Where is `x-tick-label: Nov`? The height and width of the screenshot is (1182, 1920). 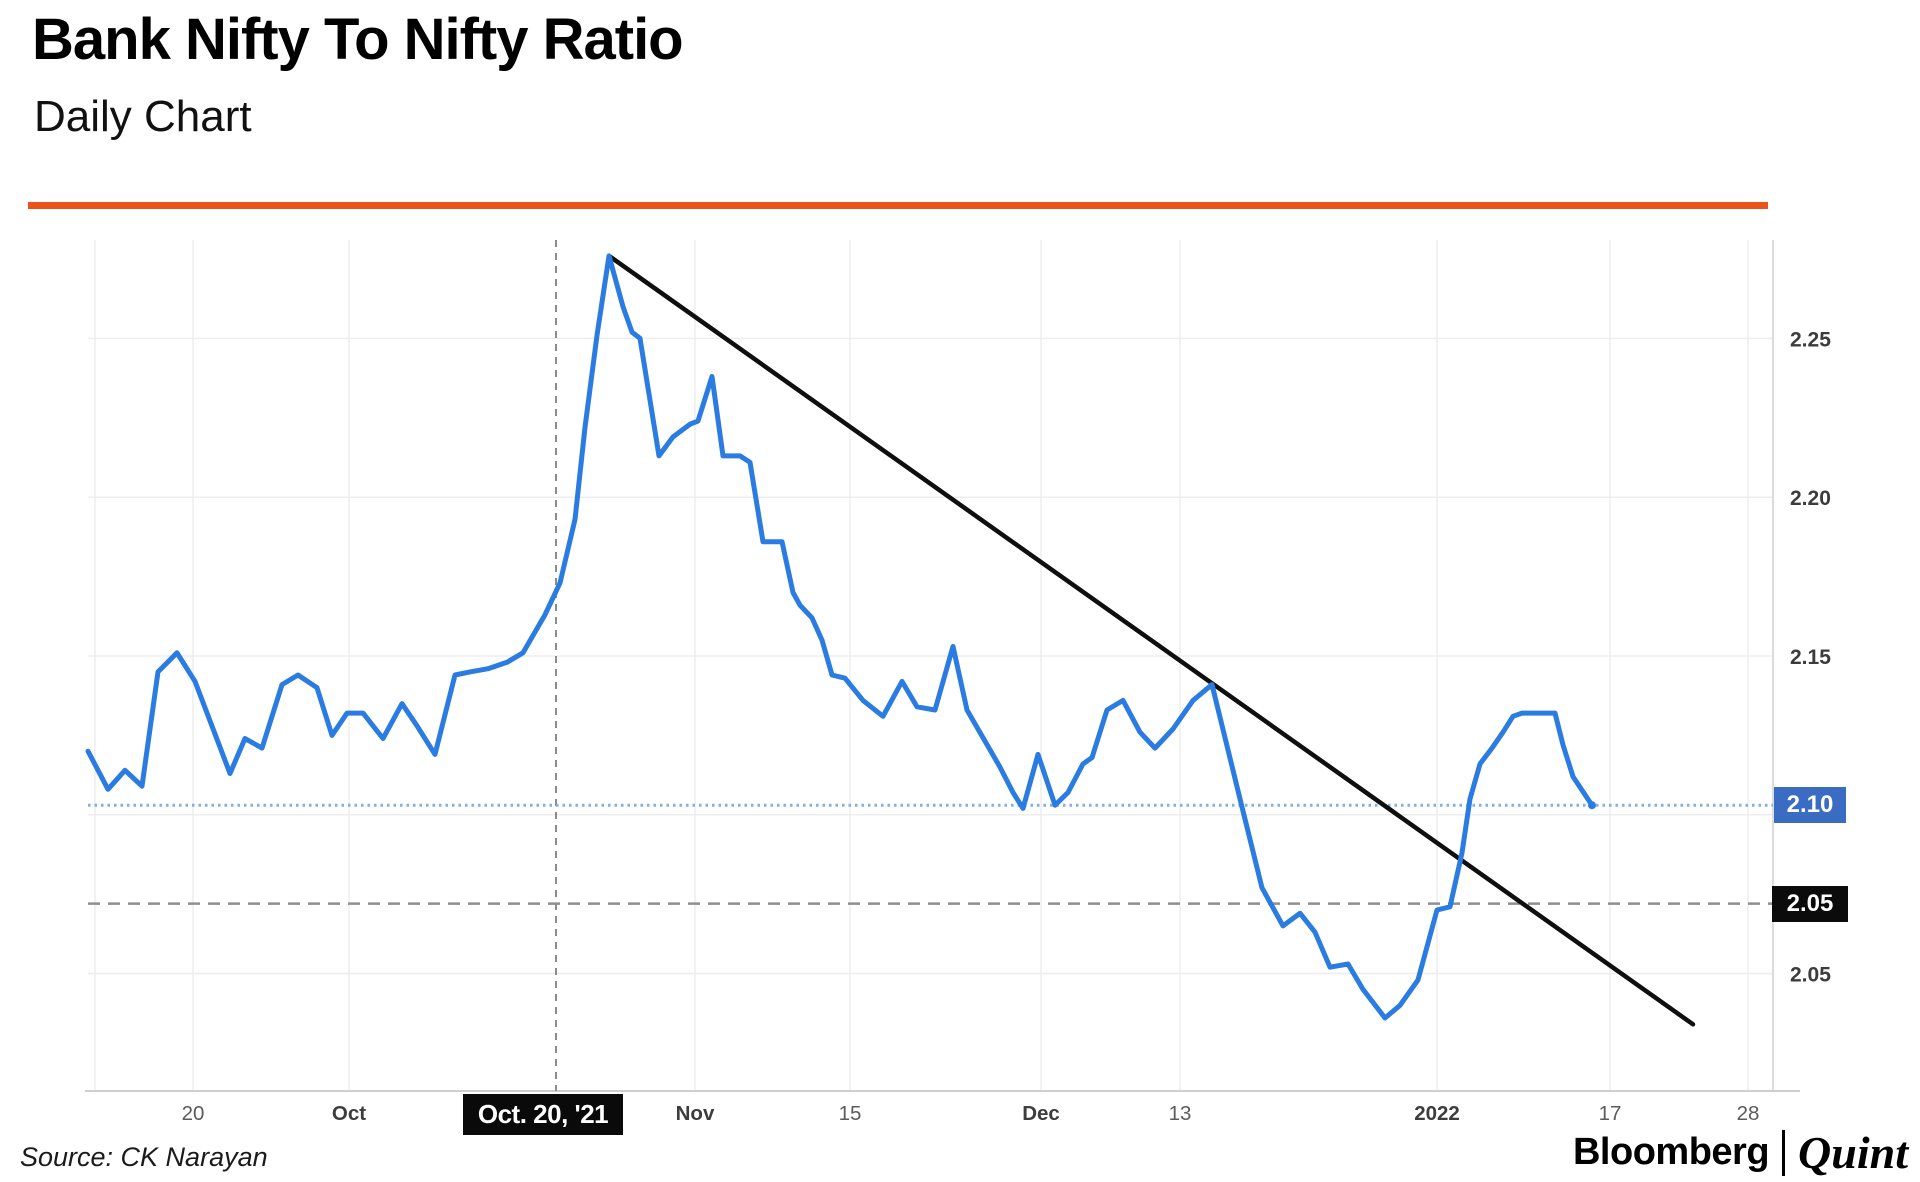
x-tick-label: Nov is located at coordinates (695, 1113).